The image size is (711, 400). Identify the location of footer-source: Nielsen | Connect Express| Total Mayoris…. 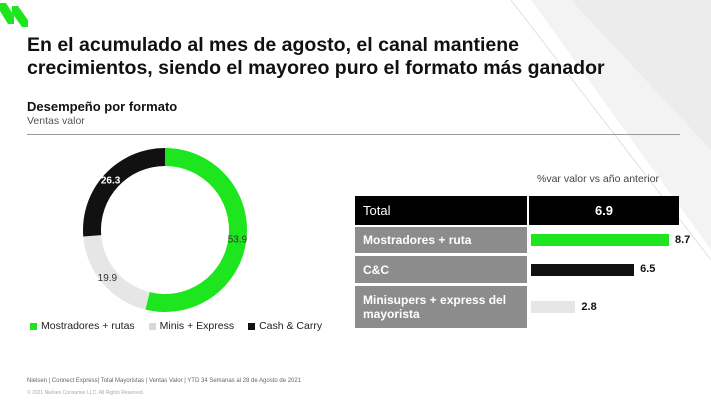
(164, 381).